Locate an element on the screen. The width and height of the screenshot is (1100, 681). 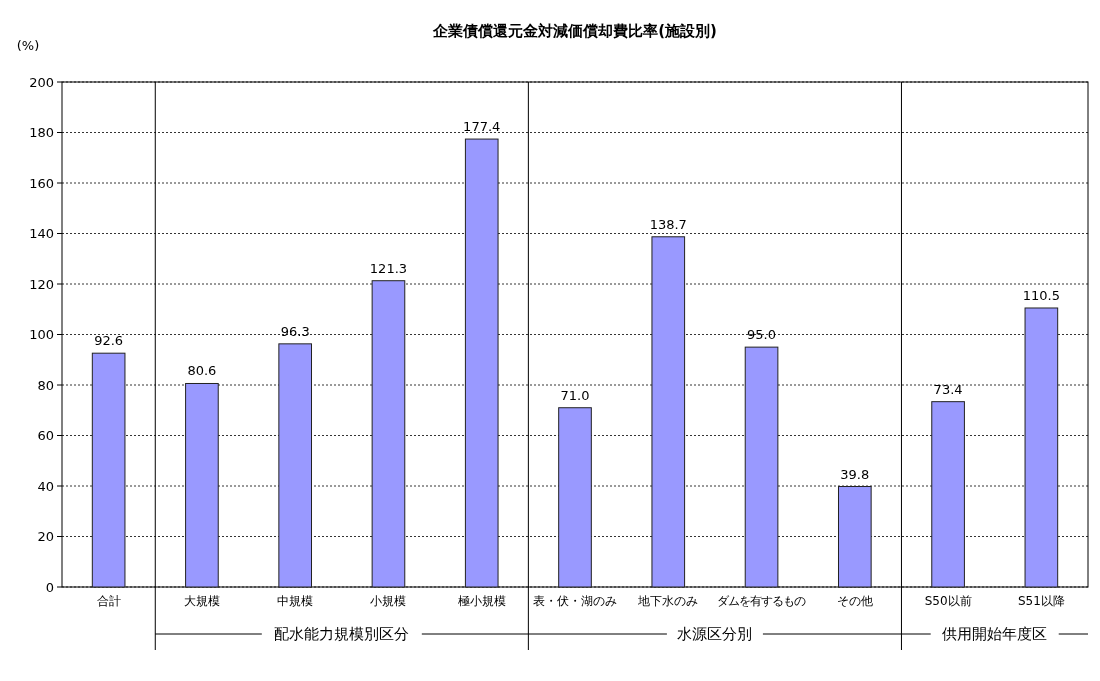
x-tick-label: 極小規模 is located at coordinates (481, 601).